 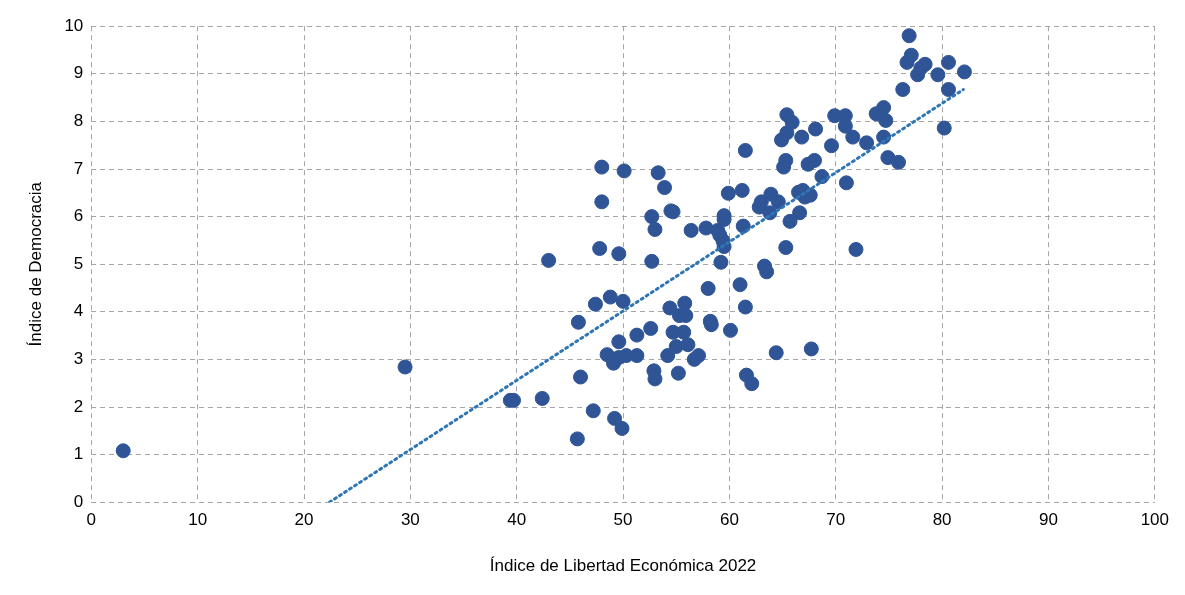 I want to click on x-axis-title: Índice de Libertad Económica 2022, so click(x=623, y=566).